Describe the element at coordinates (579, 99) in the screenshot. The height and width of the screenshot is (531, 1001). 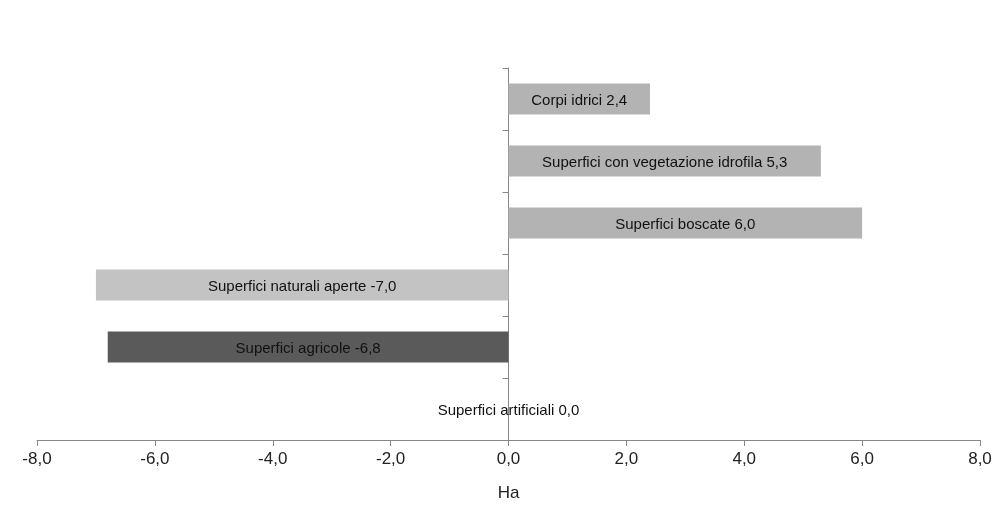
I see `data-label: Corpi idrici 2,4` at that location.